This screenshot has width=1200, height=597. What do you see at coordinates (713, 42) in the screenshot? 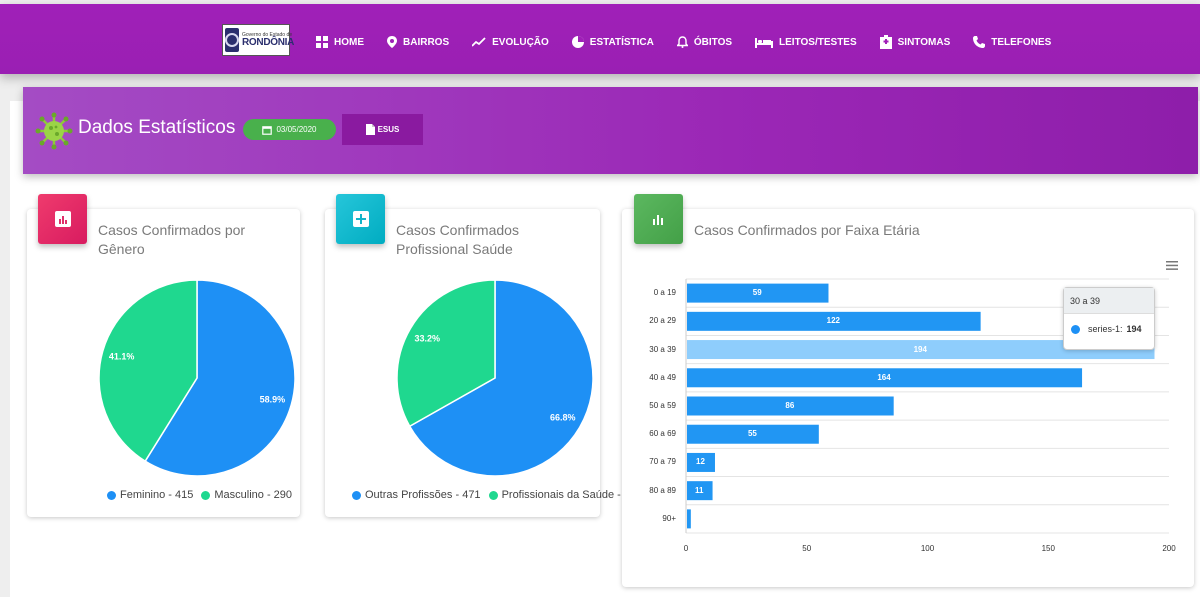
I see `nav-obitos-label: ÓBITOS` at bounding box center [713, 42].